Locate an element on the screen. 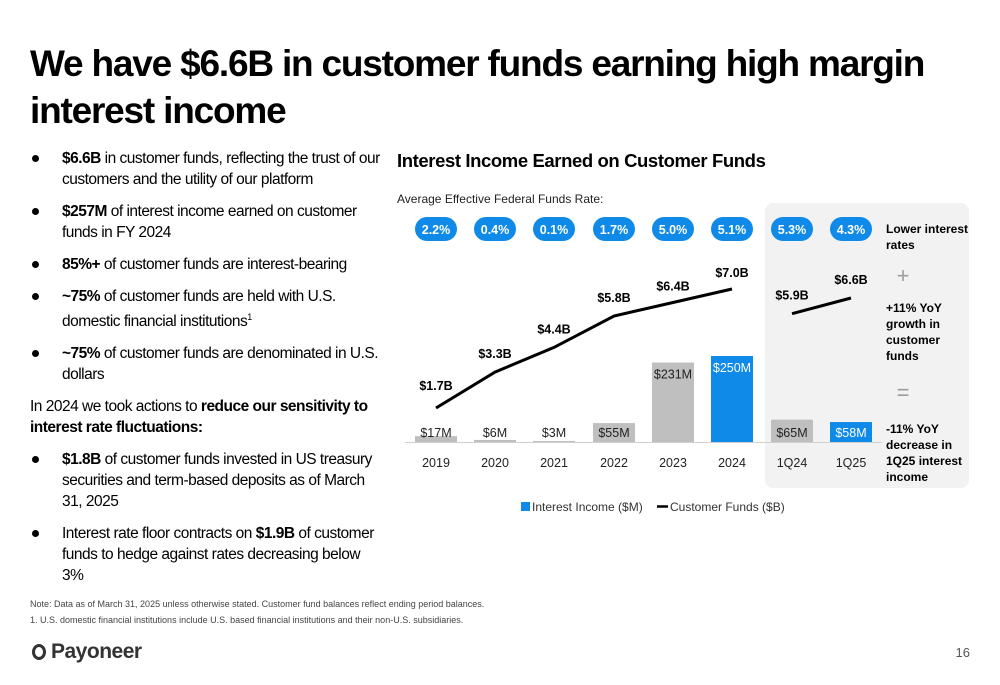  payoneer-logo: Payoneer is located at coordinates (87, 652).